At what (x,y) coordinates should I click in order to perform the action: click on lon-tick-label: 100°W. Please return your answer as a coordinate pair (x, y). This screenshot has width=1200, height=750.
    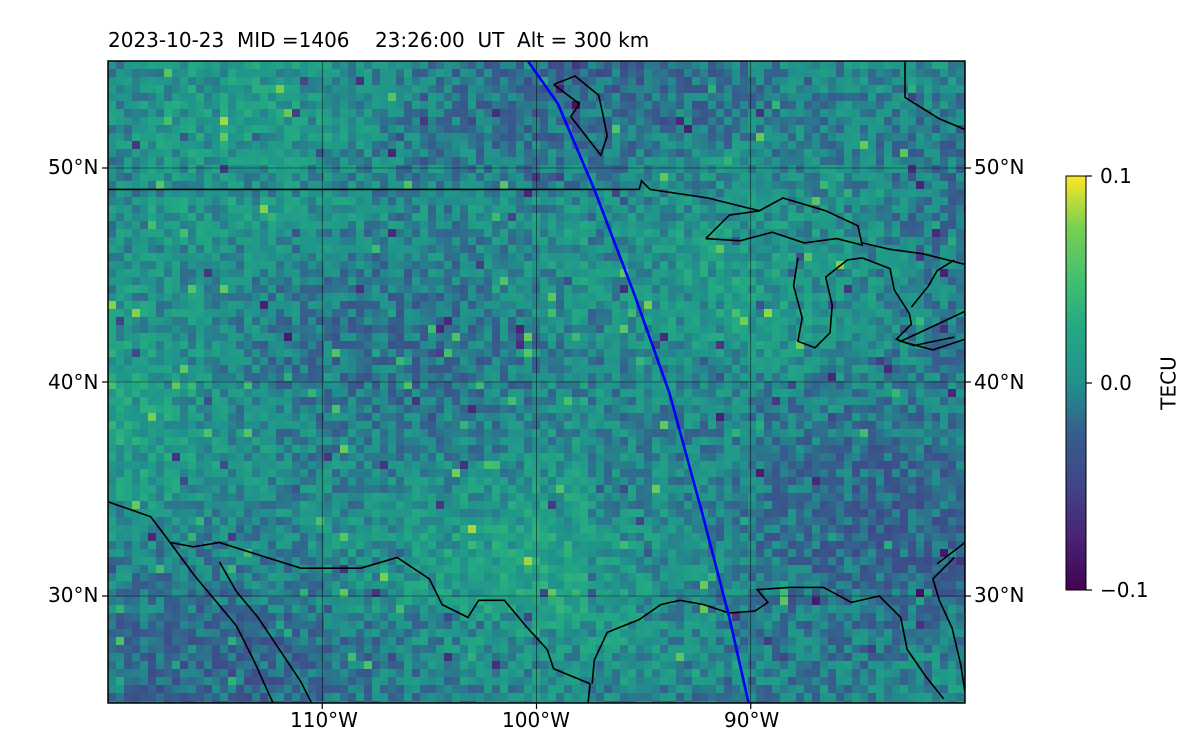
    Looking at the image, I should click on (536, 720).